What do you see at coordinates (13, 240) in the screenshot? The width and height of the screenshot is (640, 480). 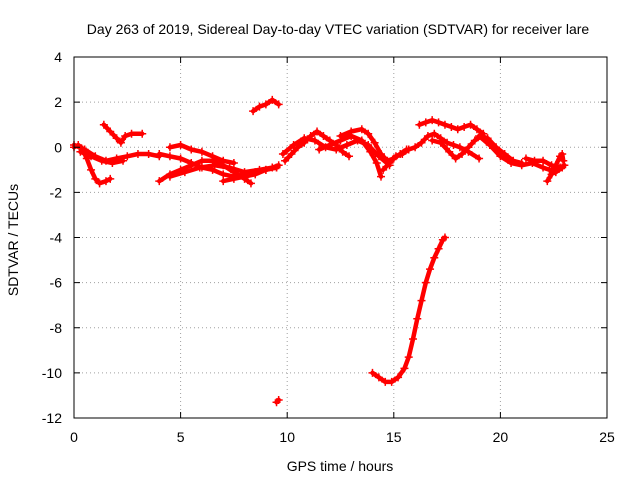 I see `y-axis-label: SDTVAR / TECUs` at bounding box center [13, 240].